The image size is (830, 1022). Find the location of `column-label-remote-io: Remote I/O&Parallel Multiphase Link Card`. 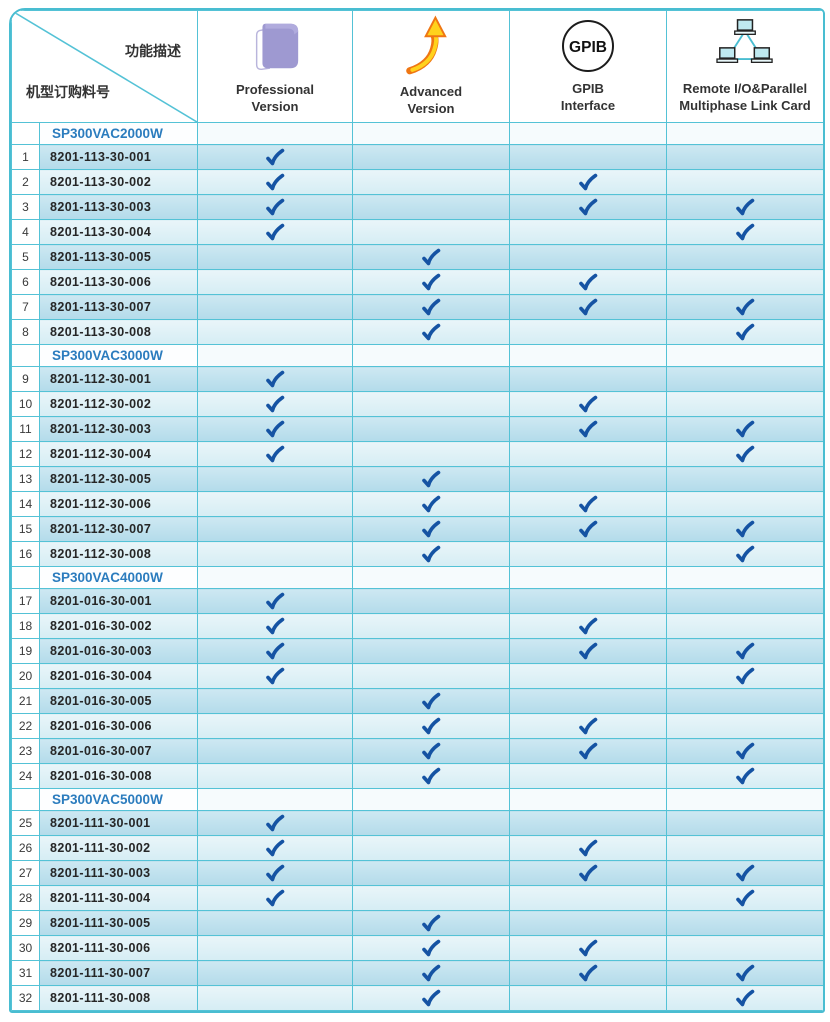

column-label-remote-io: Remote I/O&Parallel Multiphase Link Card is located at coordinates (744, 98).